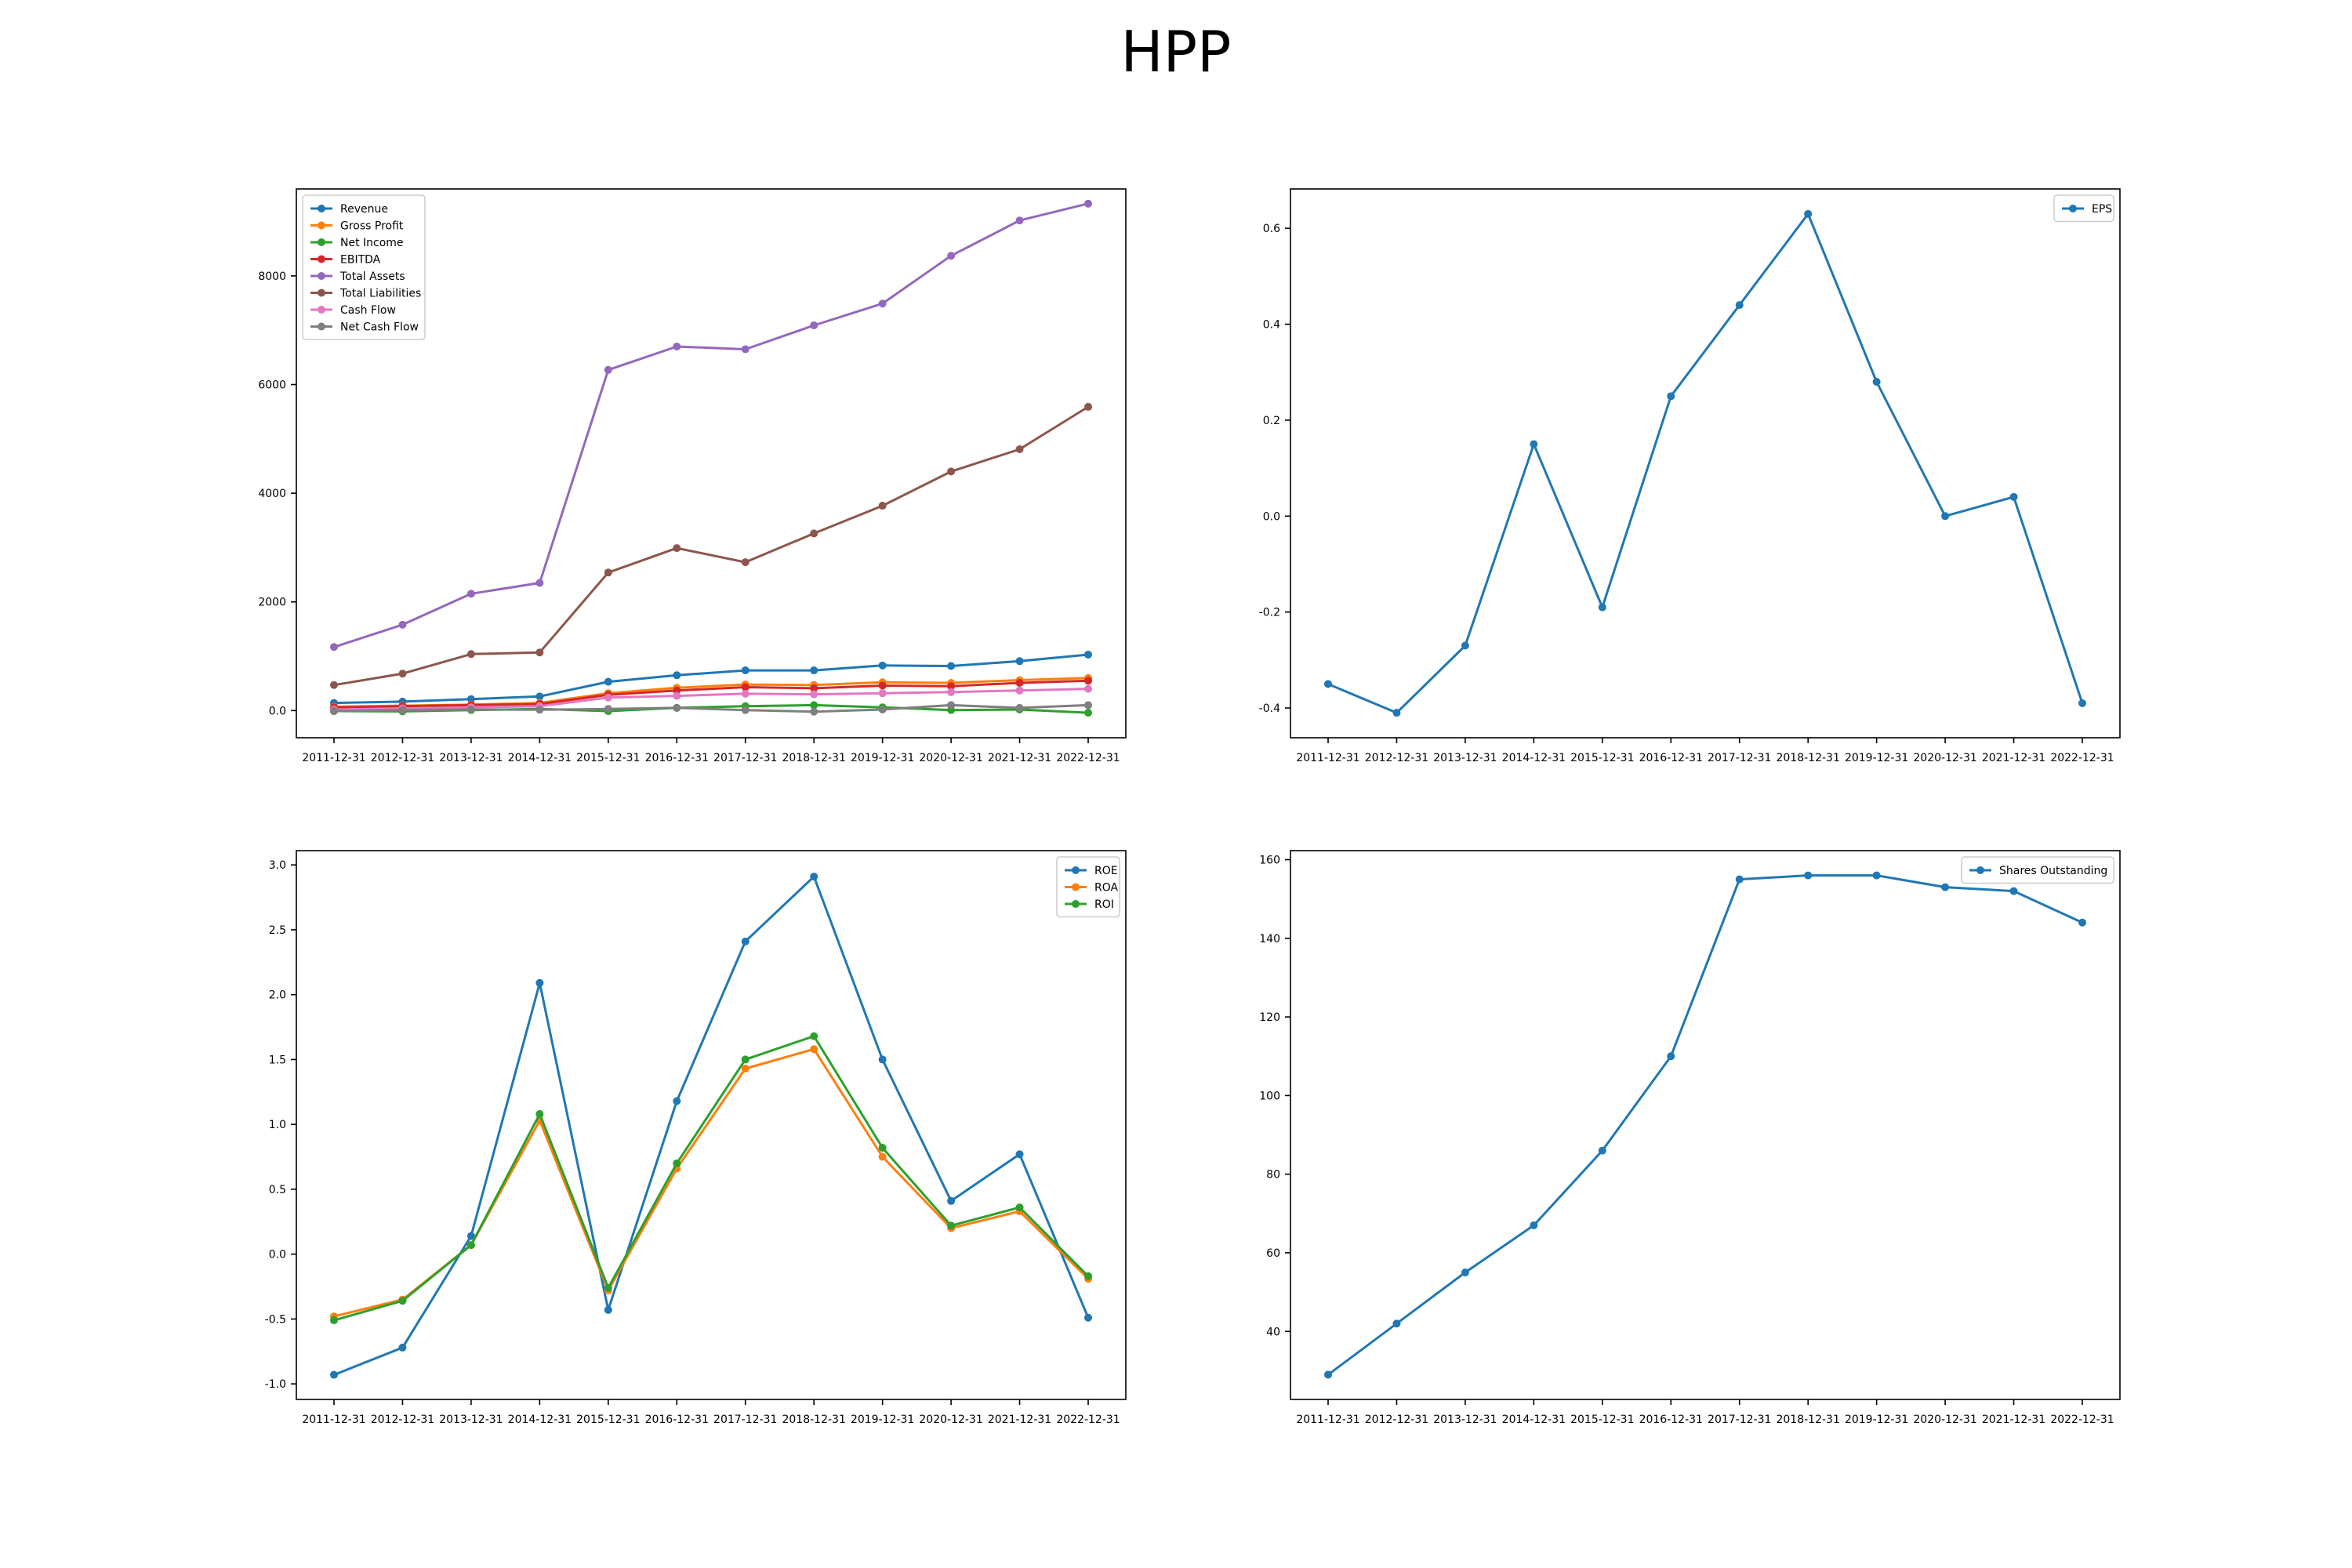  Describe the element at coordinates (272, 385) in the screenshot. I see `y-tick-label: 6000` at that location.